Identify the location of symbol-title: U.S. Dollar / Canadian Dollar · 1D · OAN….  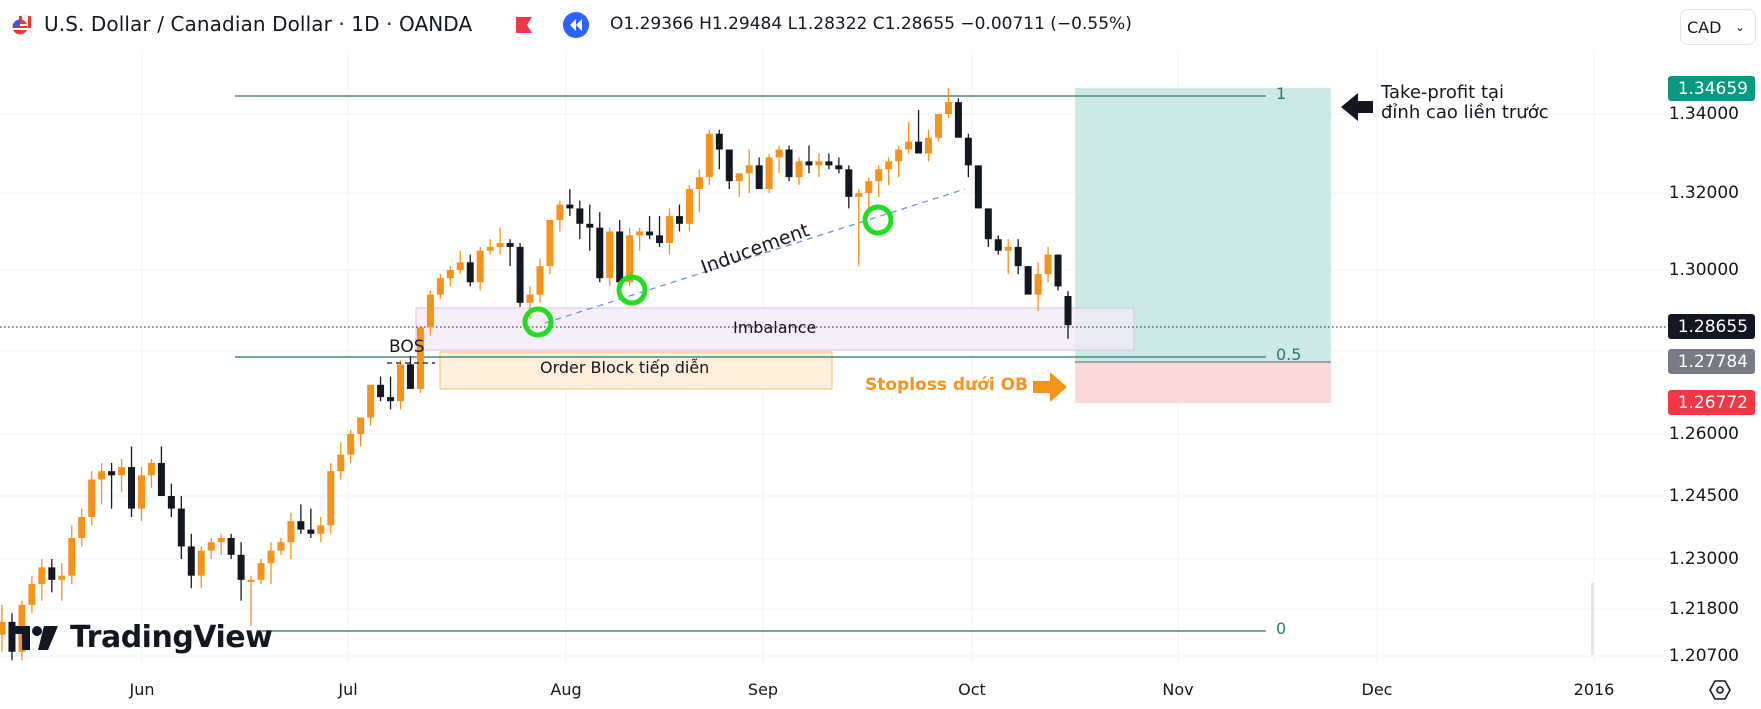
(258, 24).